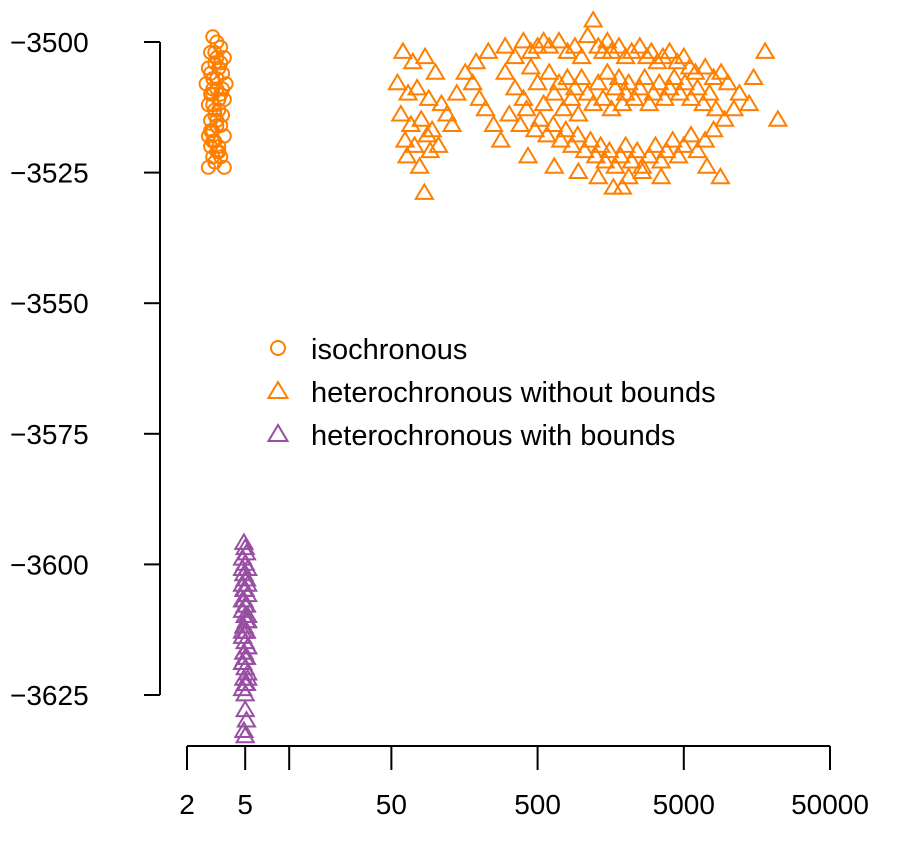  Describe the element at coordinates (187, 804) in the screenshot. I see `x-tick-label: 2` at that location.